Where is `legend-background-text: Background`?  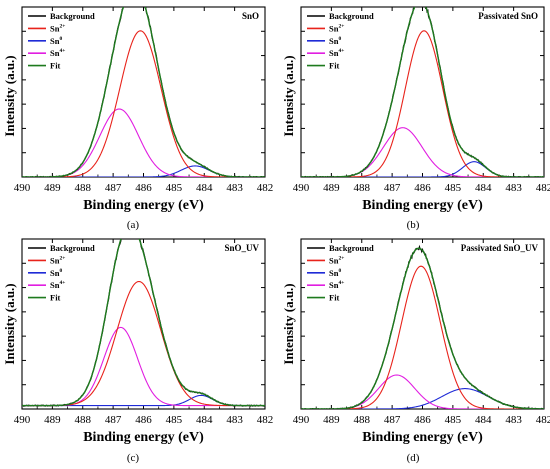
legend-background-text: Background is located at coordinates (351, 248).